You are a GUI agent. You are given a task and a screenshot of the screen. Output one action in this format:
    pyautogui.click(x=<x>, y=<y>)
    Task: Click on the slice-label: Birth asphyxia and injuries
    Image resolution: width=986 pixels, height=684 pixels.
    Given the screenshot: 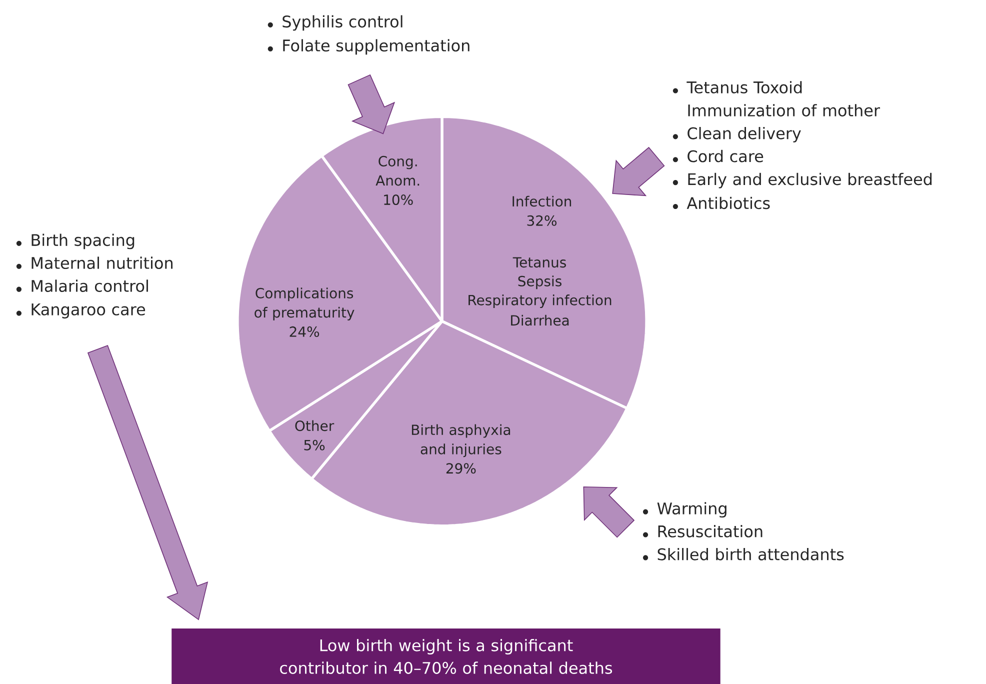 What is the action you would take?
    pyautogui.click(x=461, y=440)
    